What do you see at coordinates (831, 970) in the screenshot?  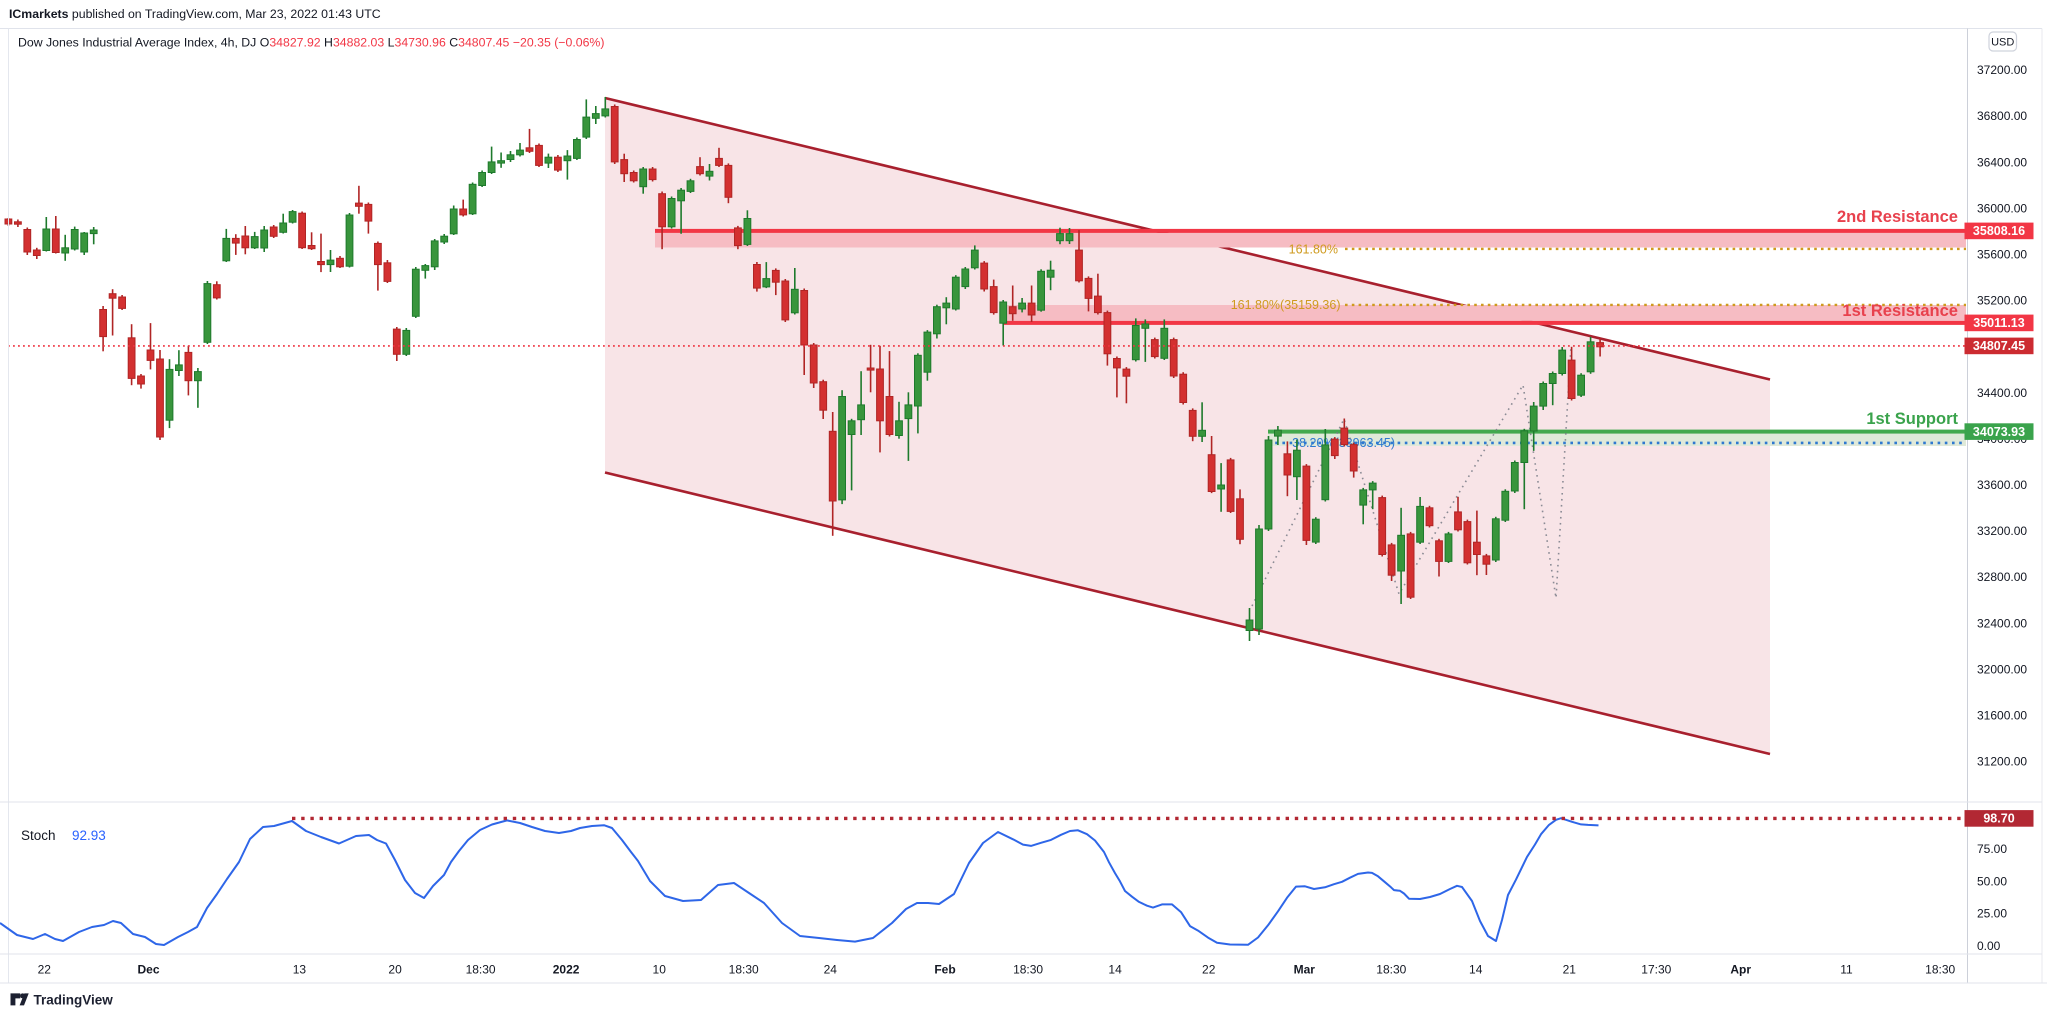 I see `svg-text: 24` at bounding box center [831, 970].